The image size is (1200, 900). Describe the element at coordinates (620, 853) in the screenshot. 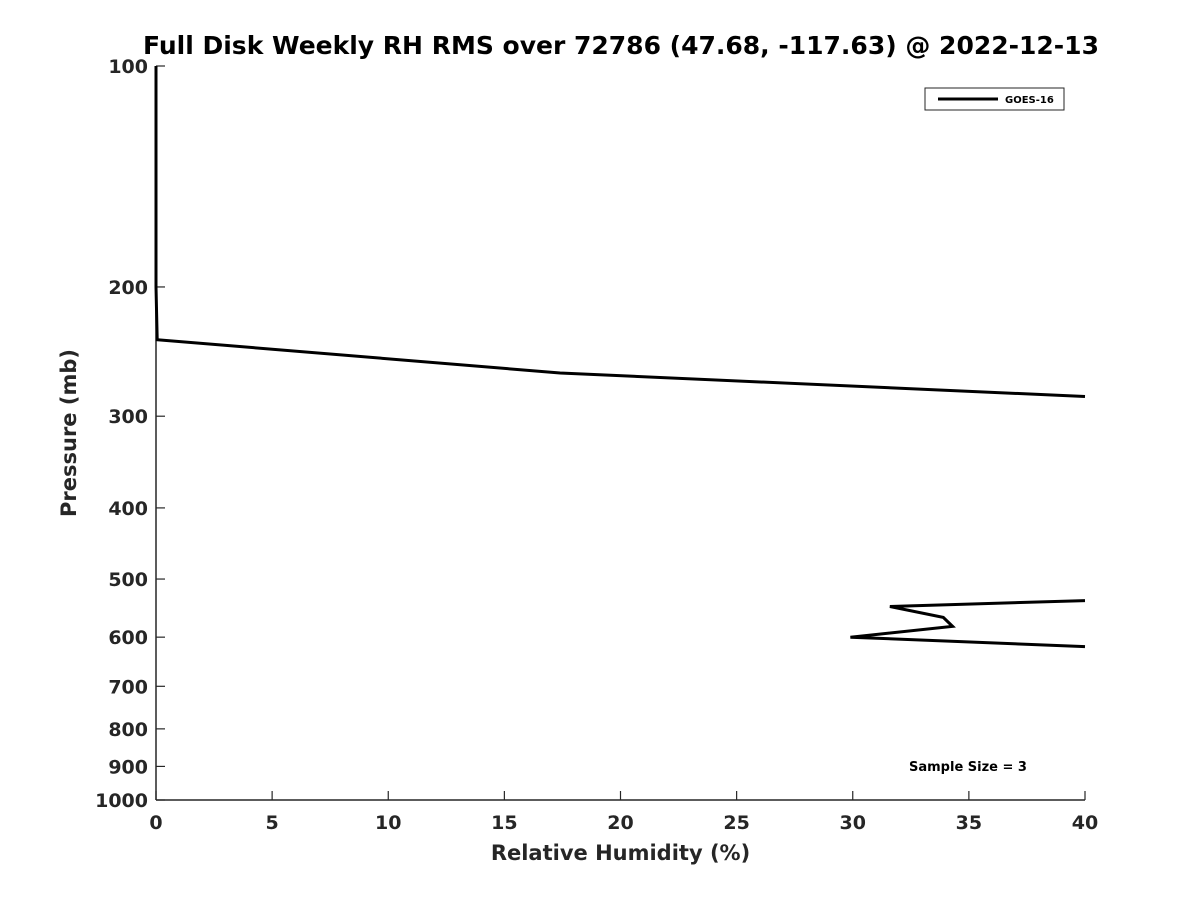

I see `x-axis-label: Relative Humidity (%)` at that location.